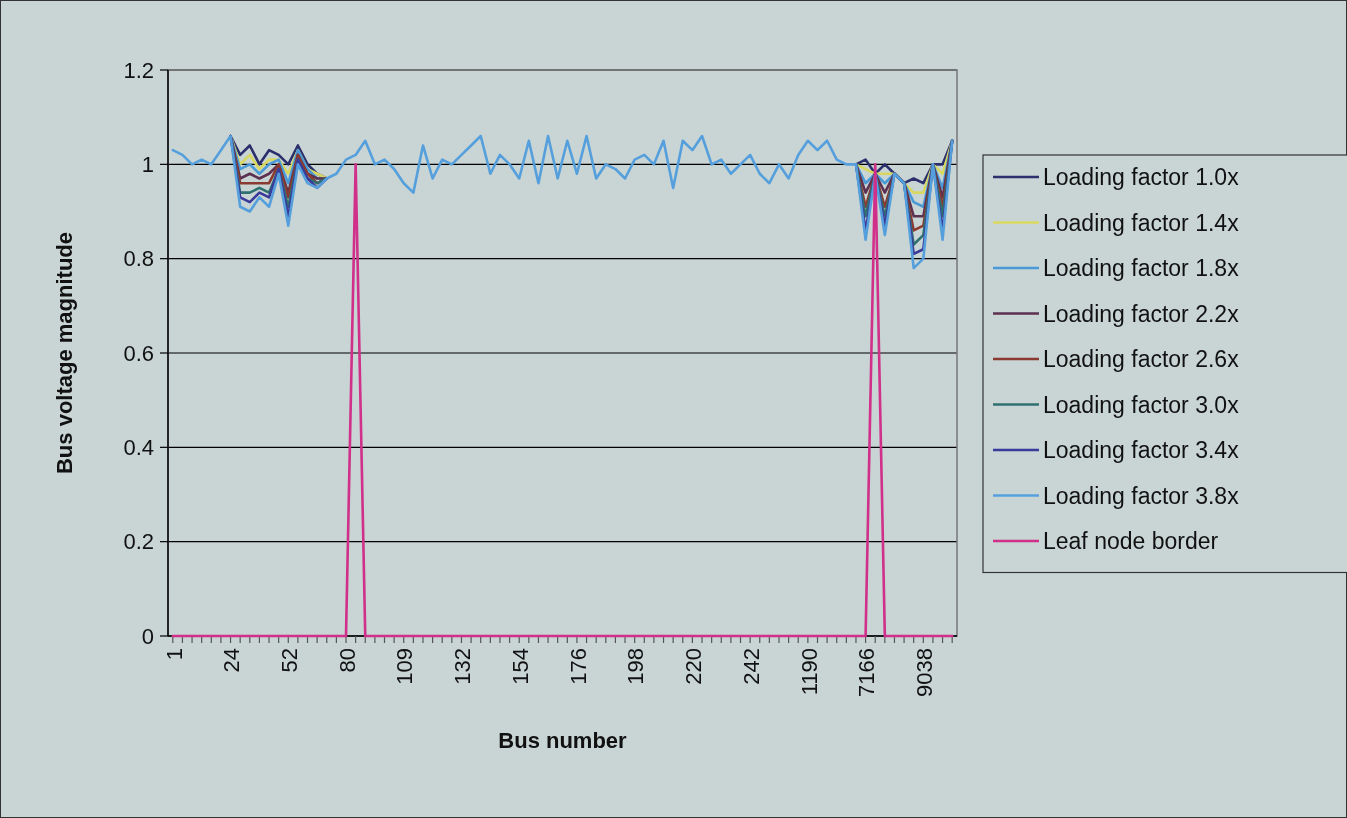 Image resolution: width=1347 pixels, height=818 pixels. I want to click on legend-label: Loading factor 2.2x, so click(1141, 313).